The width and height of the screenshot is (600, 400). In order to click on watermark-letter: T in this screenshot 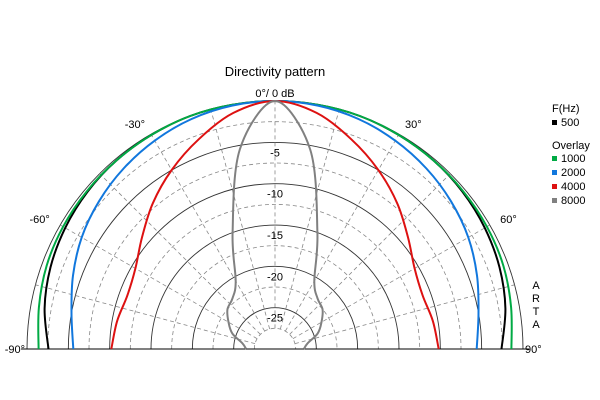, I will do `click(536, 312)`.